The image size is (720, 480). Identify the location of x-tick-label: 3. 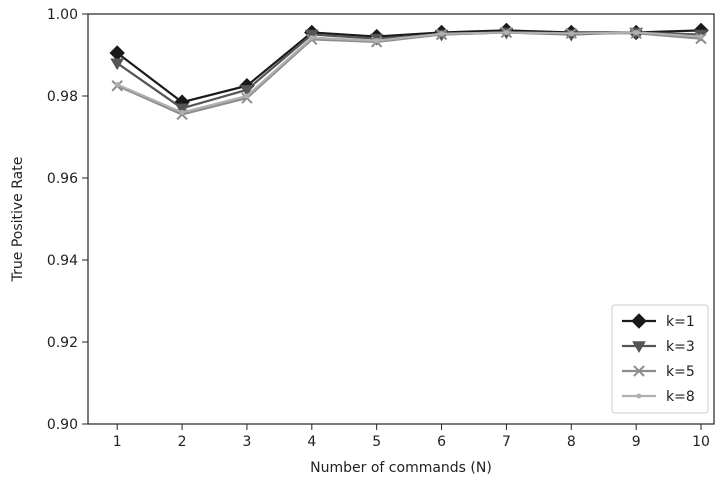
(246, 442).